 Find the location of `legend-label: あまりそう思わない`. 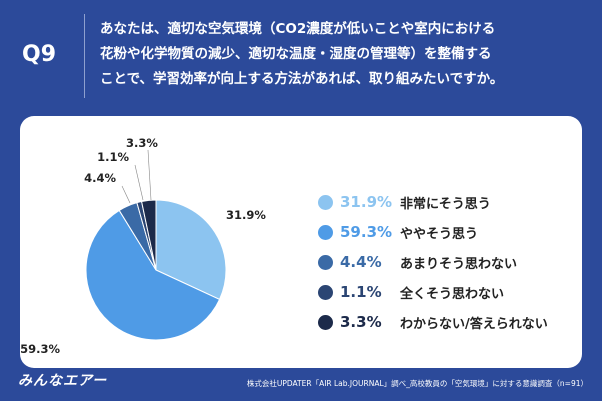

legend-label: あまりそう思わない is located at coordinates (459, 264).